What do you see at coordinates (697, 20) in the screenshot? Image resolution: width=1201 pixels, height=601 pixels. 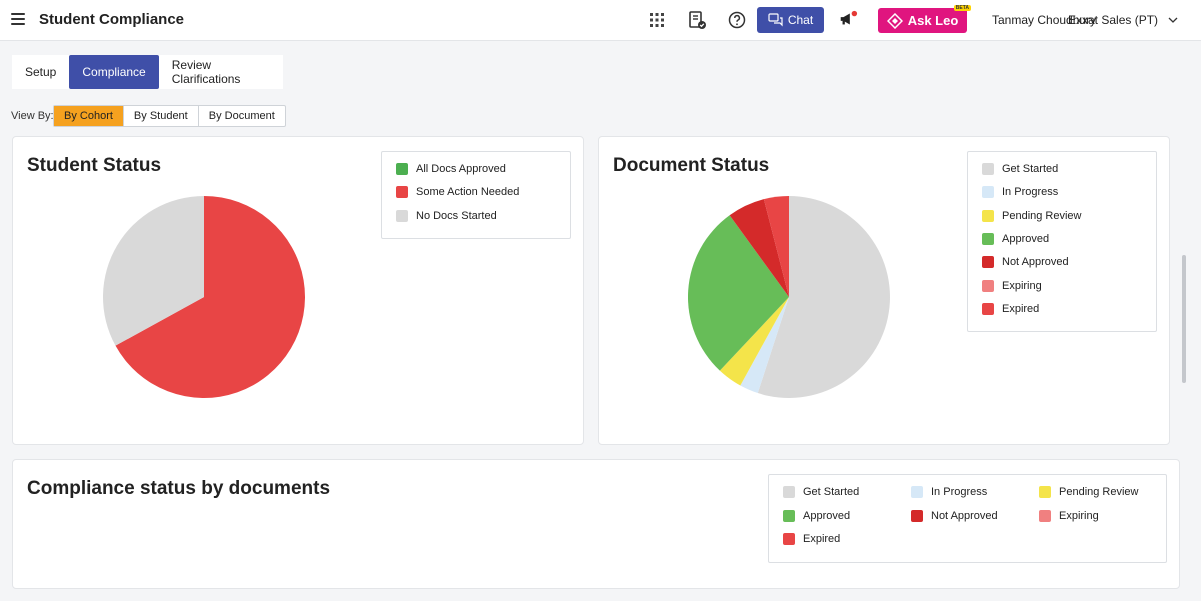 I see `document-check-icon` at bounding box center [697, 20].